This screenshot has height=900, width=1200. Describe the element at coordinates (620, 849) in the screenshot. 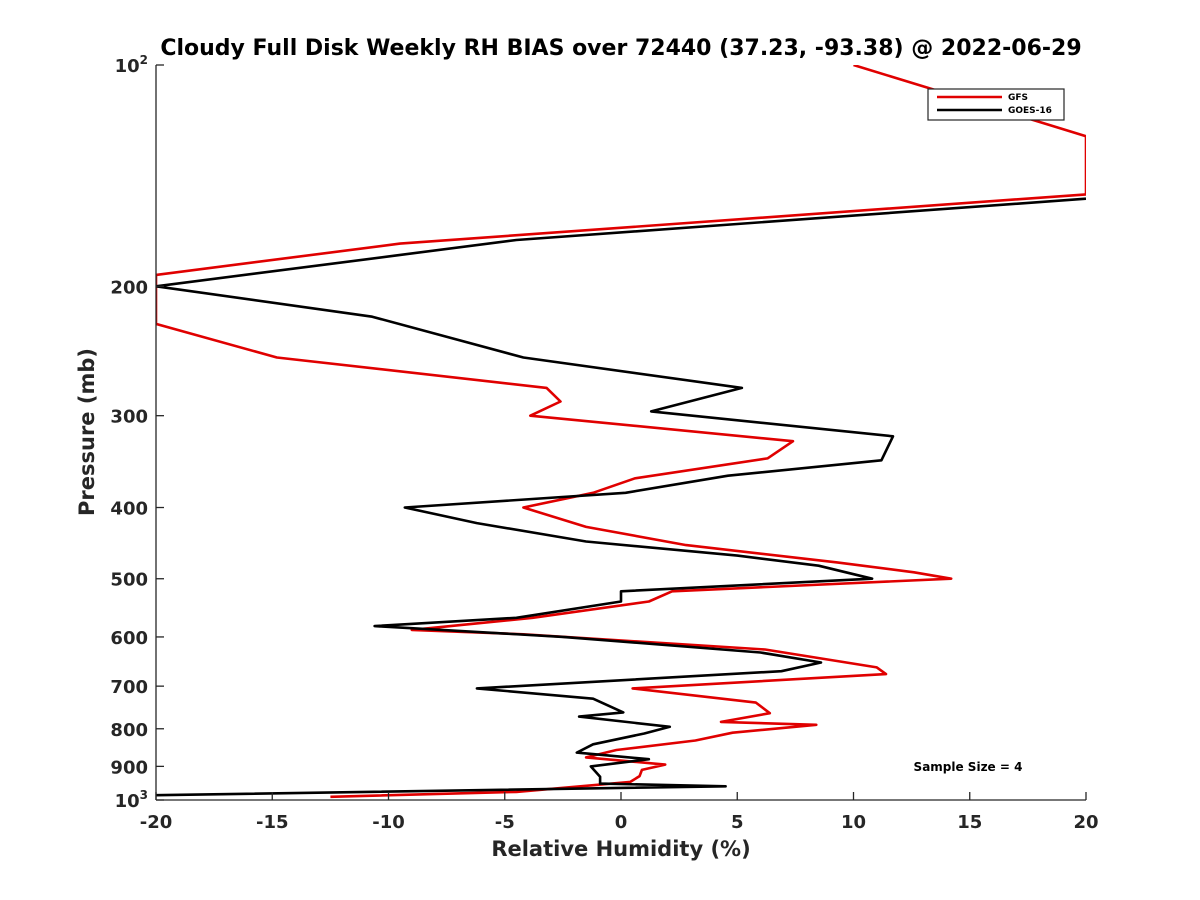

I see `x-axis-label: Relative Humidity (%)` at that location.